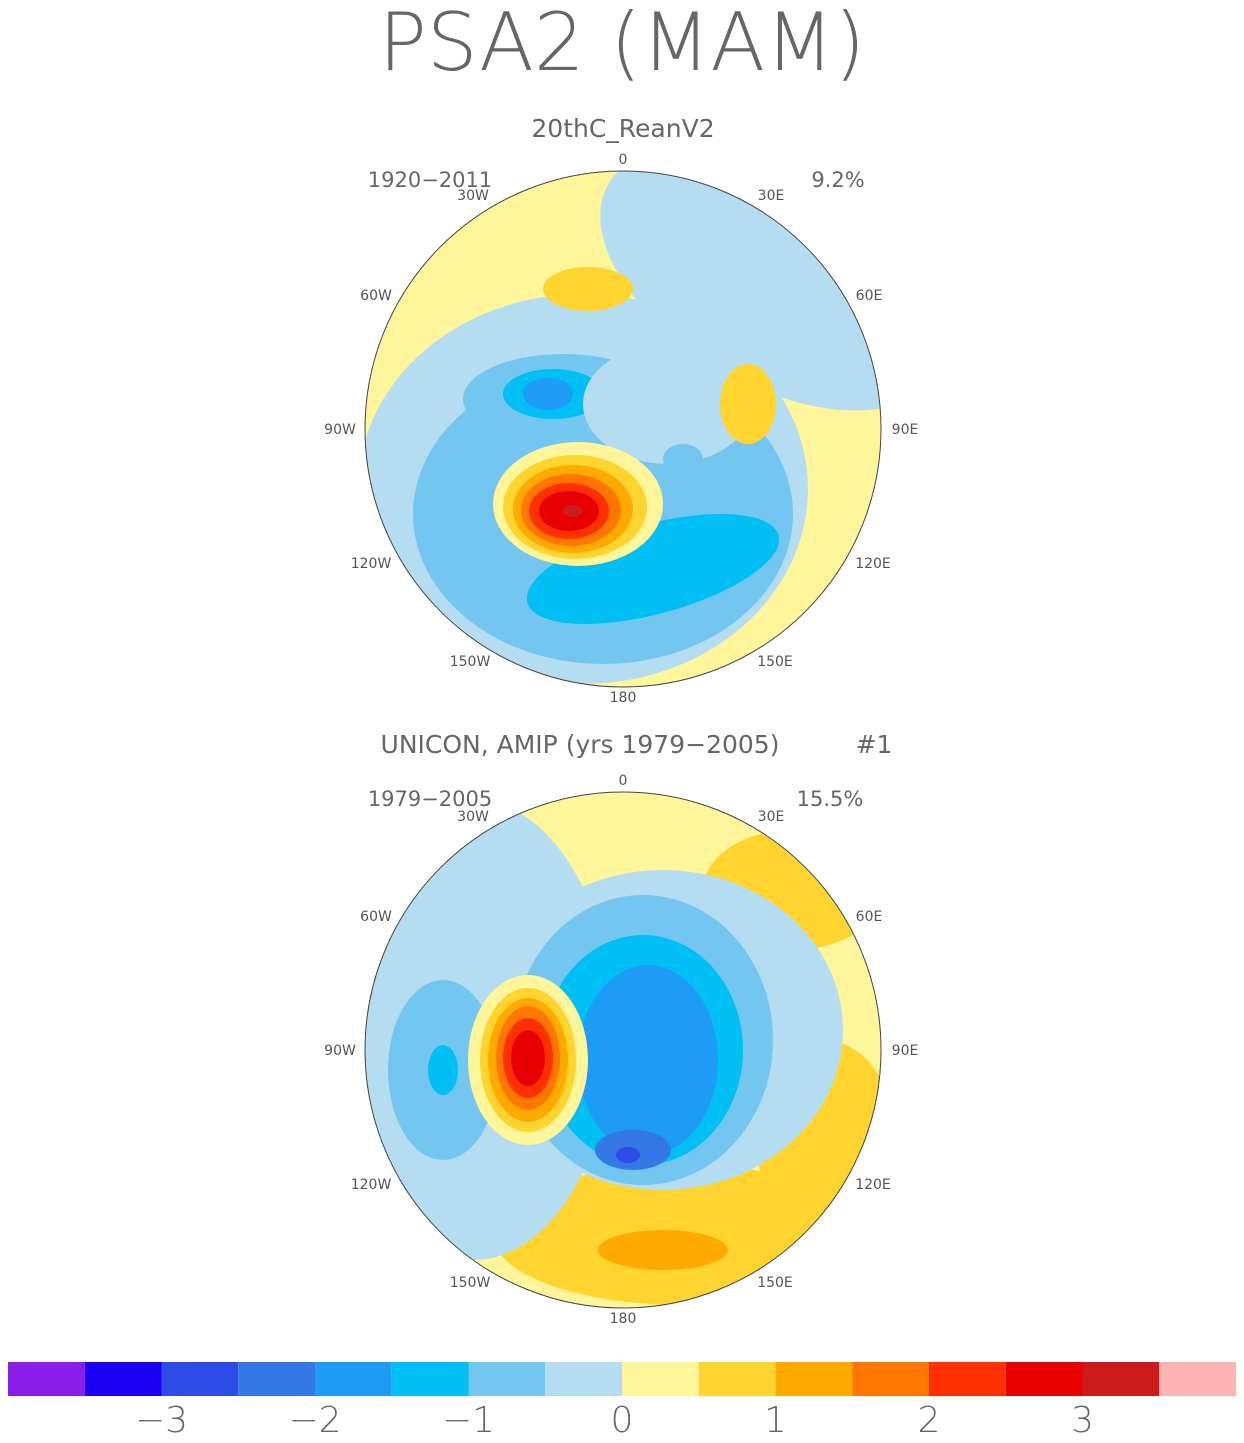 Image resolution: width=1244 pixels, height=1443 pixels. Describe the element at coordinates (830, 799) in the screenshot. I see `variance: 15.5%` at that location.